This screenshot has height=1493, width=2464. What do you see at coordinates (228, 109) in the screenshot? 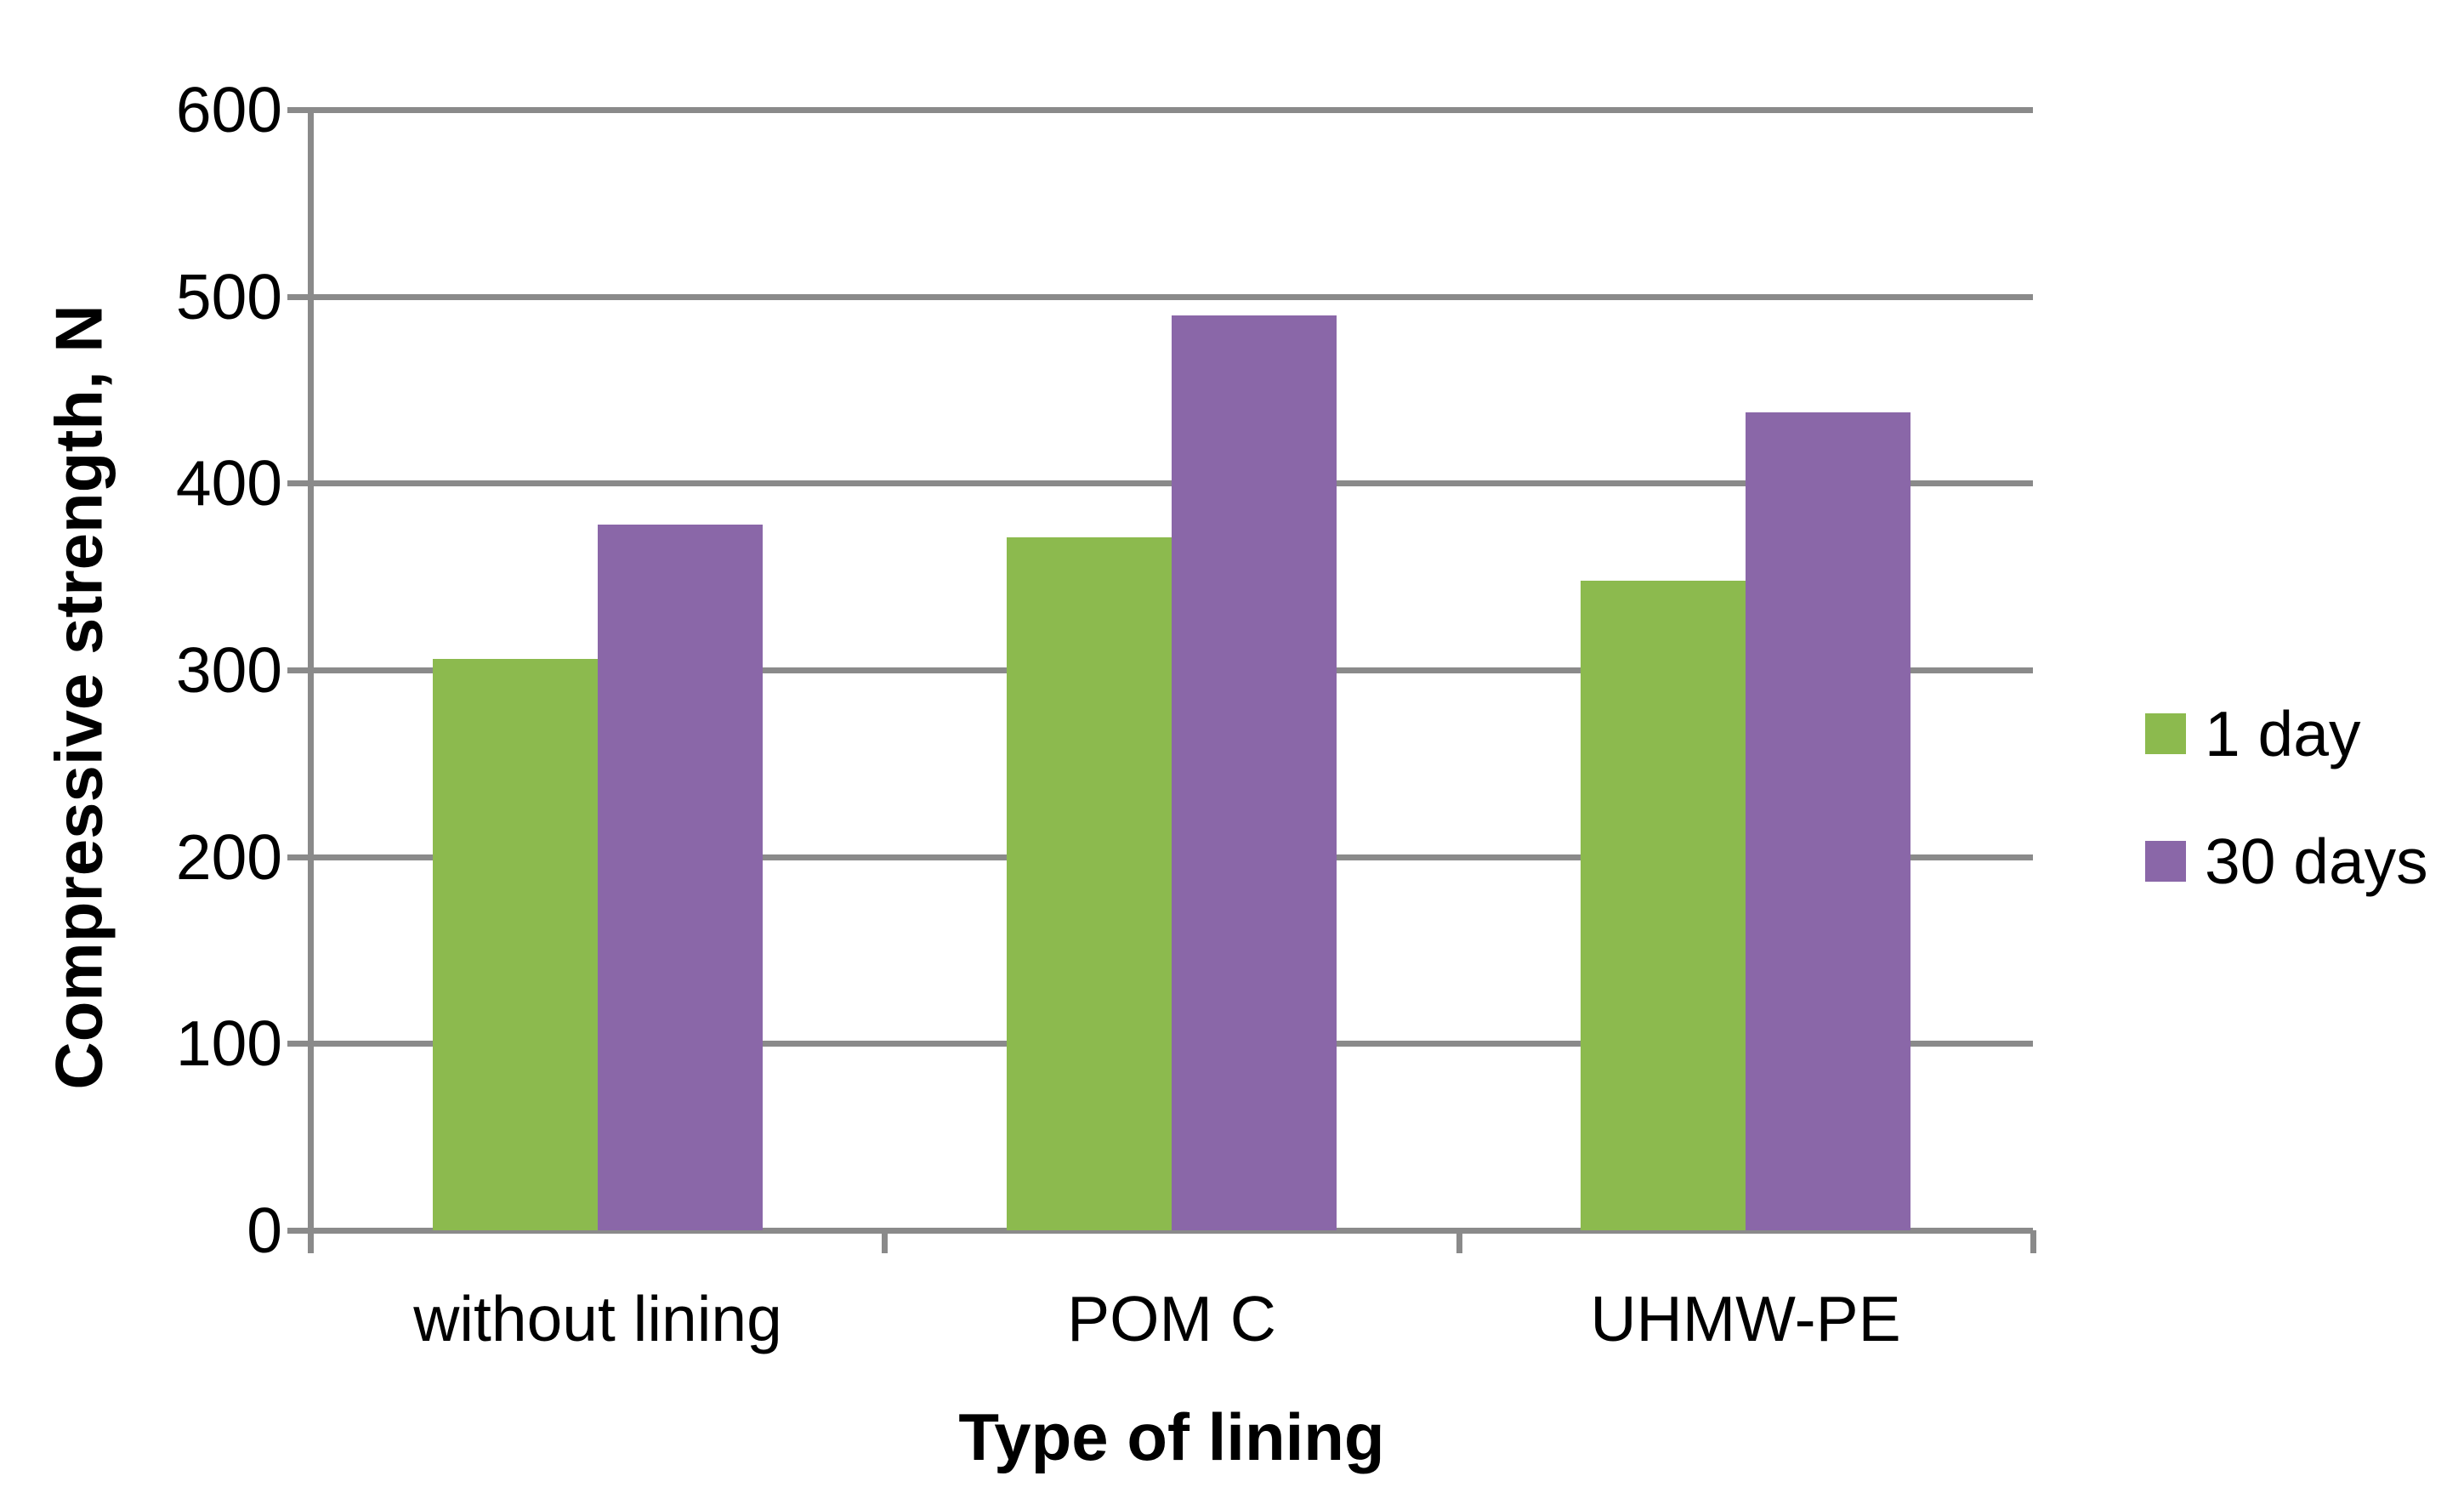
I see `y-tick-label-600: 600` at bounding box center [228, 109].